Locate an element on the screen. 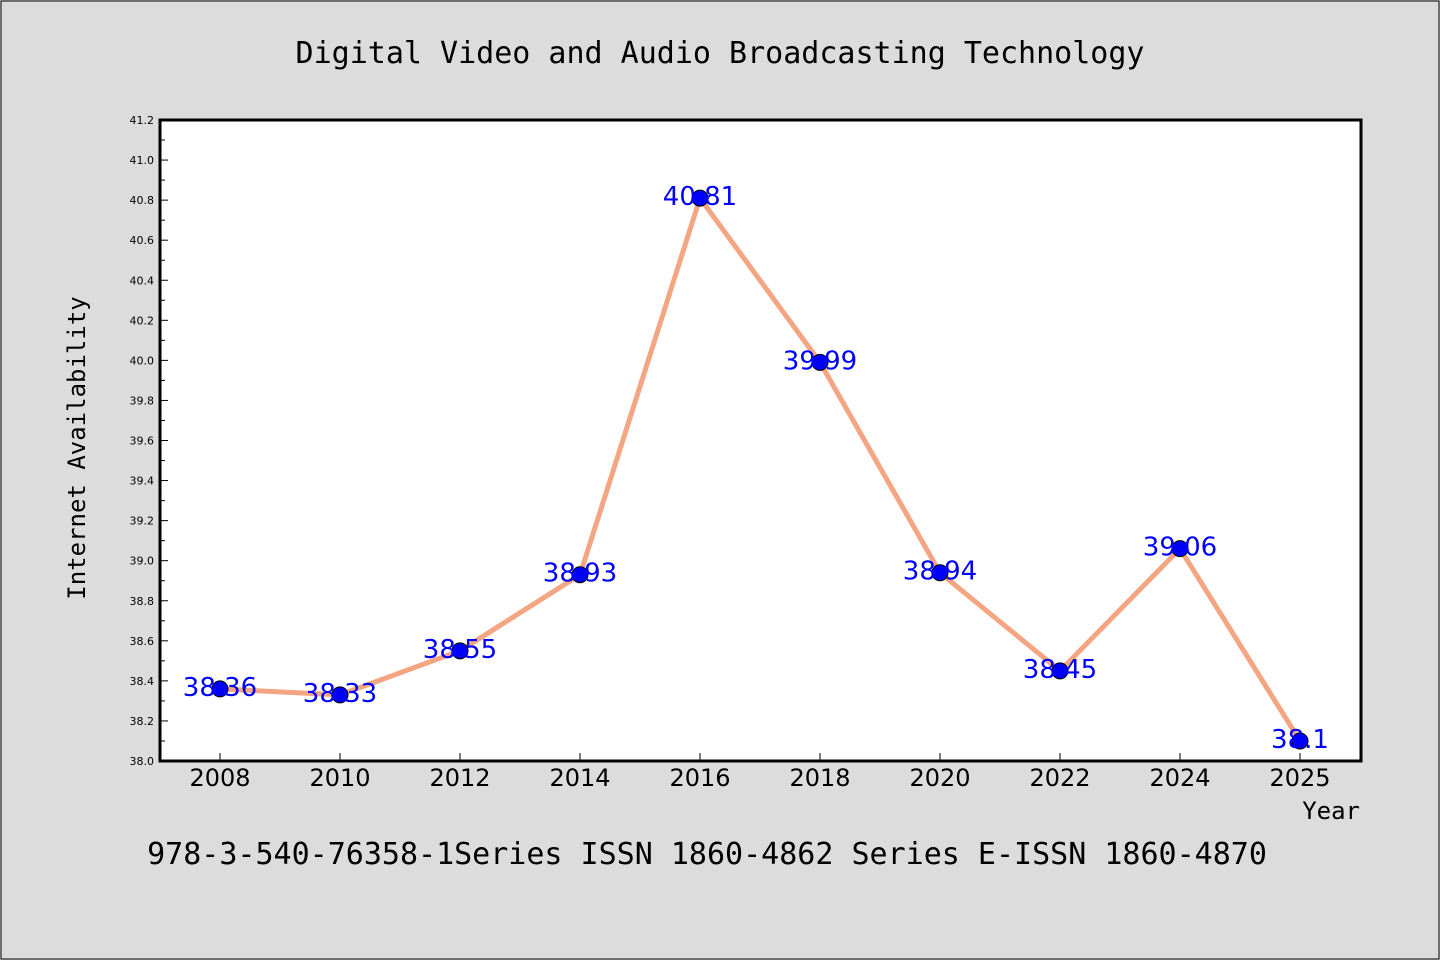  y-tick-label: 41.2 is located at coordinates (142, 120).